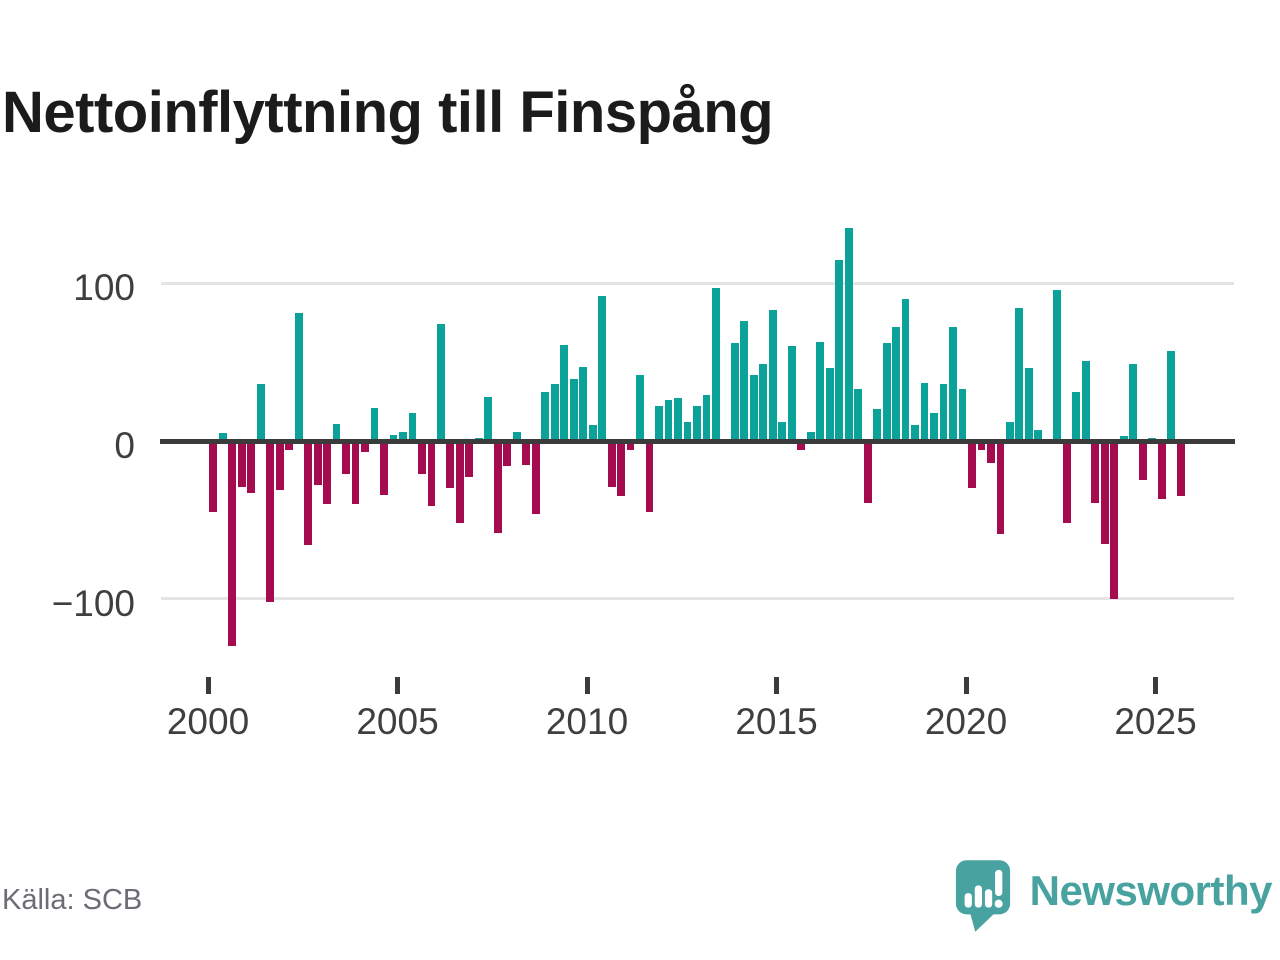  I want to click on bar-2020Q1, so click(972, 465).